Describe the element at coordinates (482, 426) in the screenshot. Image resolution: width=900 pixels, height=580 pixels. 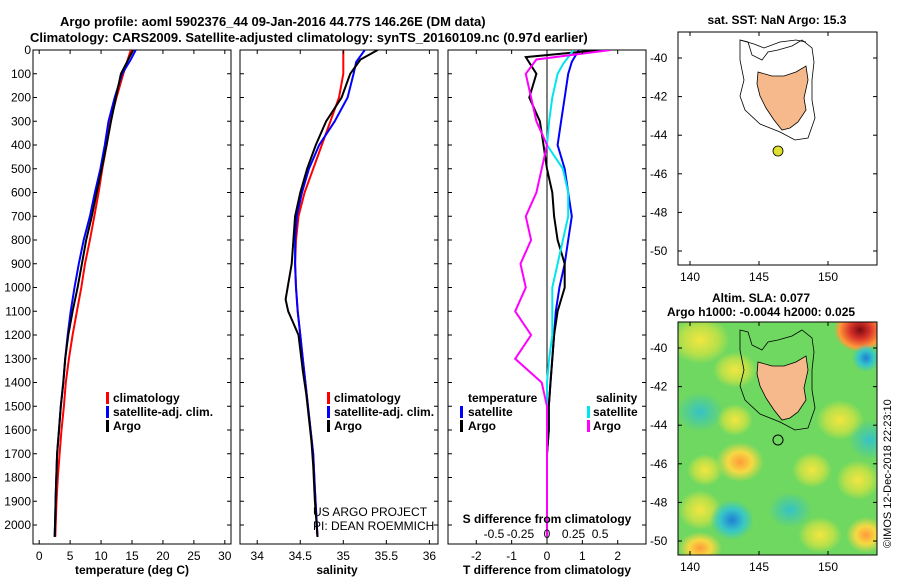
I see `legend-label-t-argo: Argo` at that location.